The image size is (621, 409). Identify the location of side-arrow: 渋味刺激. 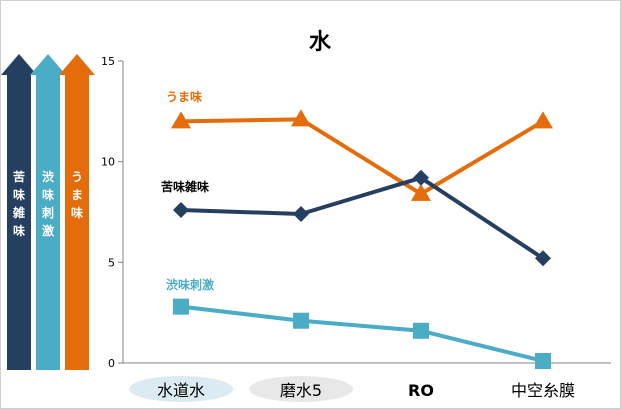
(48, 212).